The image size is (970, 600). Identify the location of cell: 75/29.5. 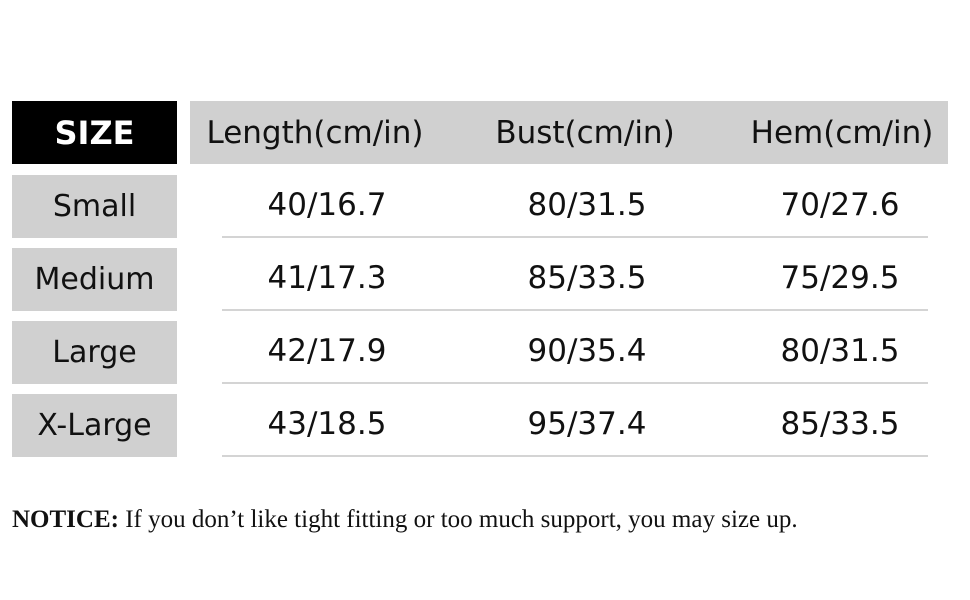
(840, 277).